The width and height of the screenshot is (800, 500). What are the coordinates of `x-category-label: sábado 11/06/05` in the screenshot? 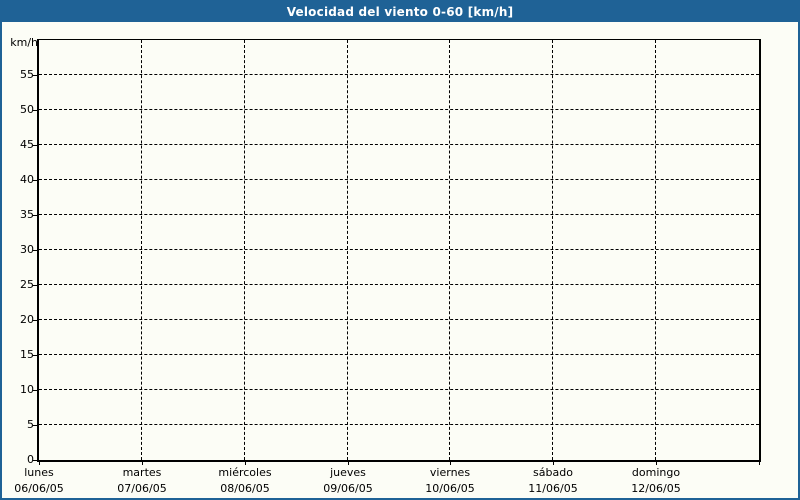 It's located at (553, 481).